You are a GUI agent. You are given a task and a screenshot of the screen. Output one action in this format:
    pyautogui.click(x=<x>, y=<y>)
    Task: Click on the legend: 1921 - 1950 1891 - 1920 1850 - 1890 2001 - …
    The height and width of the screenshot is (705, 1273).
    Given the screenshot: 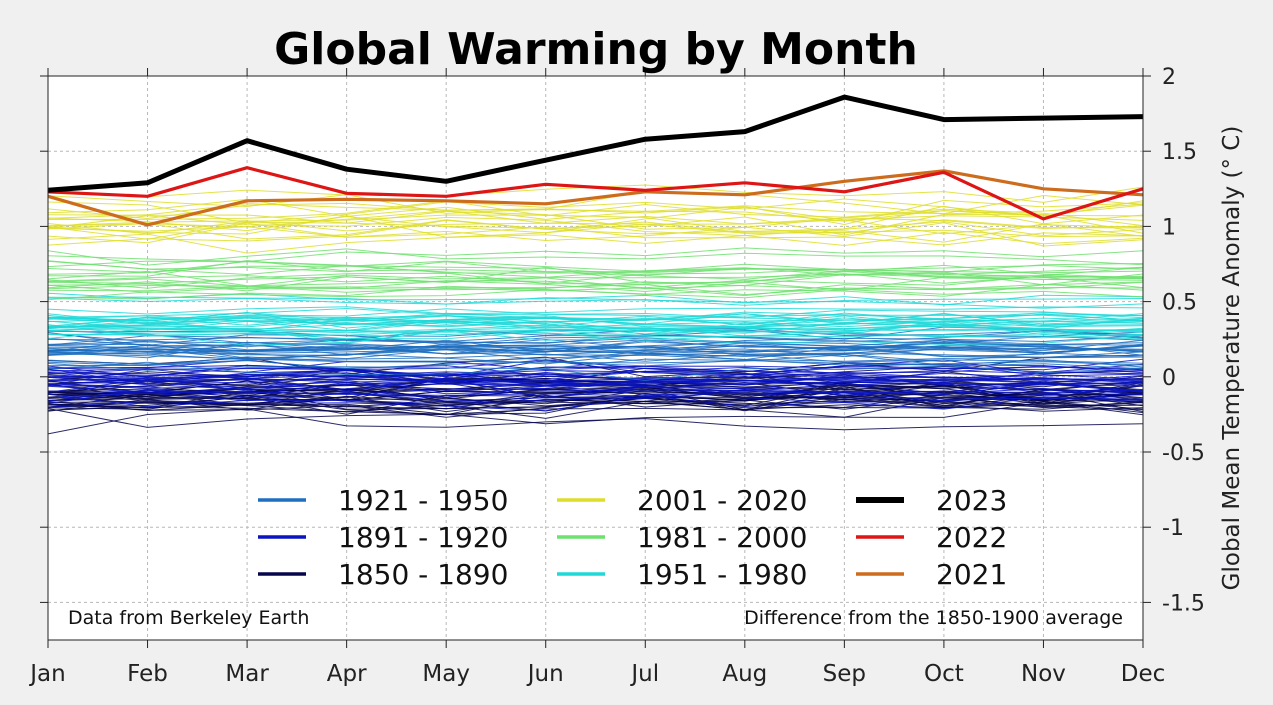 What is the action you would take?
    pyautogui.click(x=632, y=537)
    